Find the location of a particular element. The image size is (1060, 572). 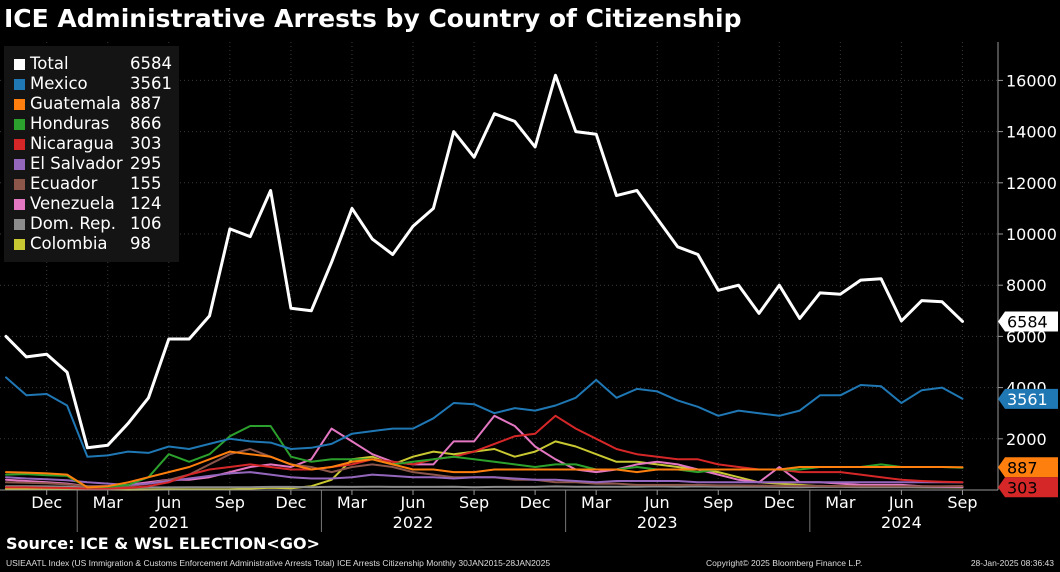

legend-value: 866 is located at coordinates (146, 123).